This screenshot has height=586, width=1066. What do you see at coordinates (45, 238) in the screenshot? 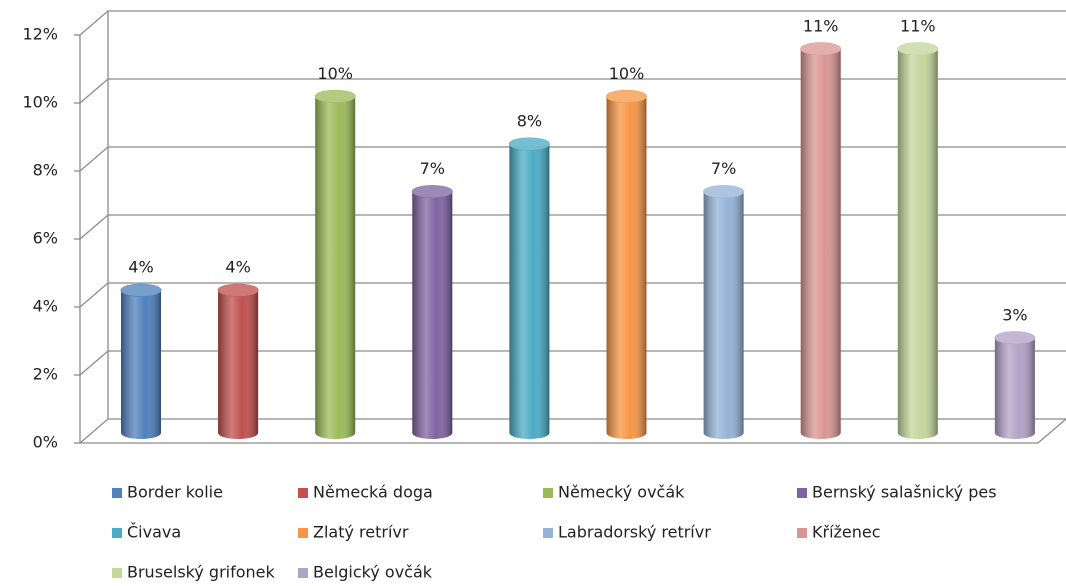
I see `y-tick-label: 6%` at bounding box center [45, 238].